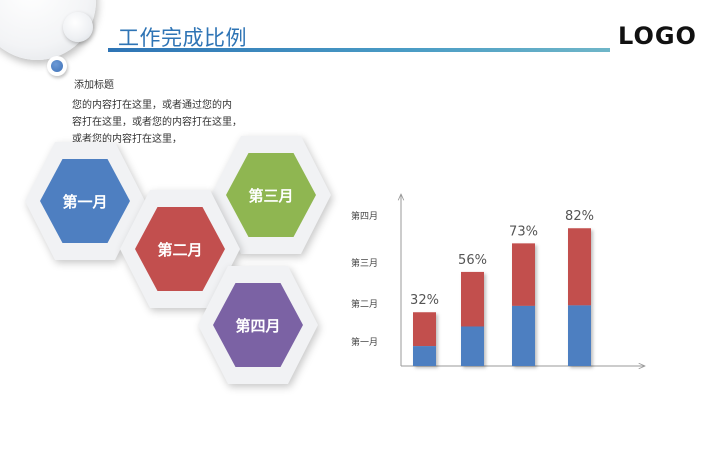  Describe the element at coordinates (424, 300) in the screenshot. I see `data-label: 32%` at that location.